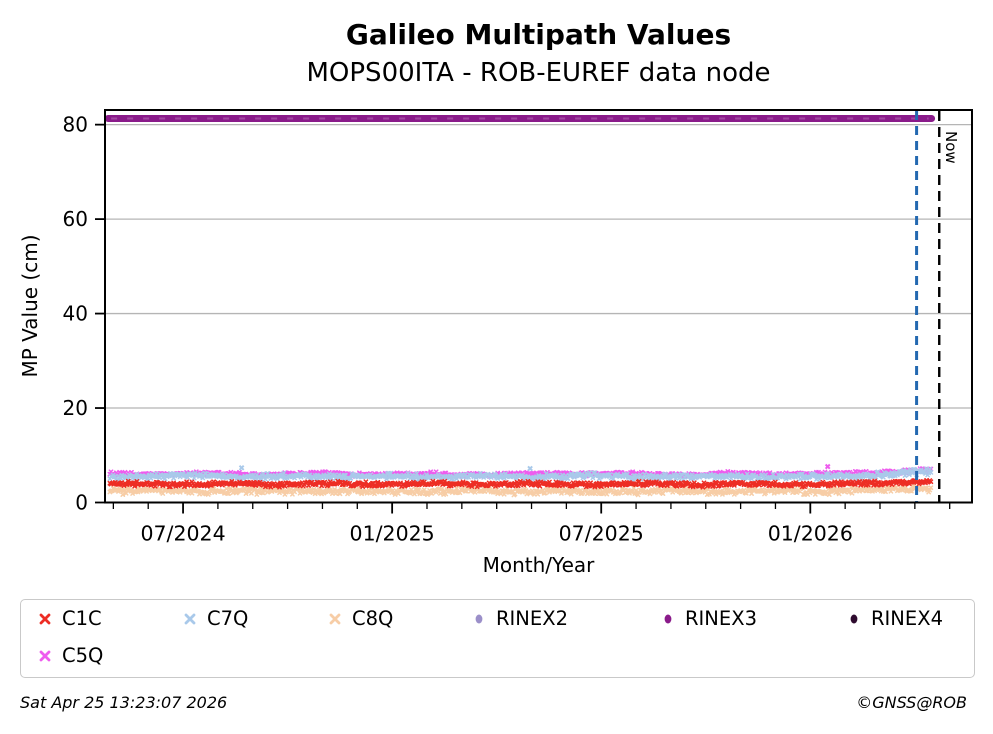 The height and width of the screenshot is (734, 993). Describe the element at coordinates (81, 503) in the screenshot. I see `y-tick-label: 0` at that location.